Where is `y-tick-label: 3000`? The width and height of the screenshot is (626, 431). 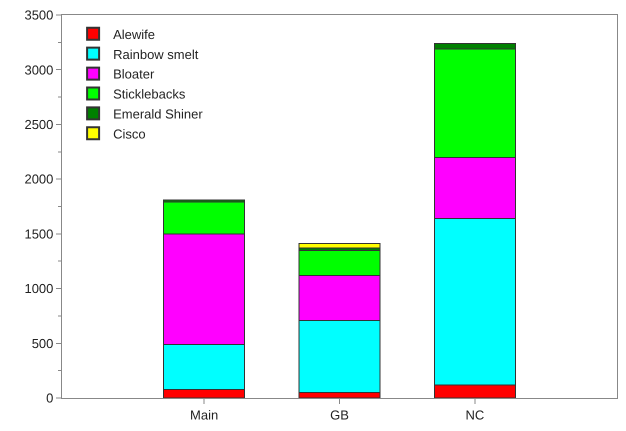 y-tick-label: 3000 is located at coordinates (39, 70).